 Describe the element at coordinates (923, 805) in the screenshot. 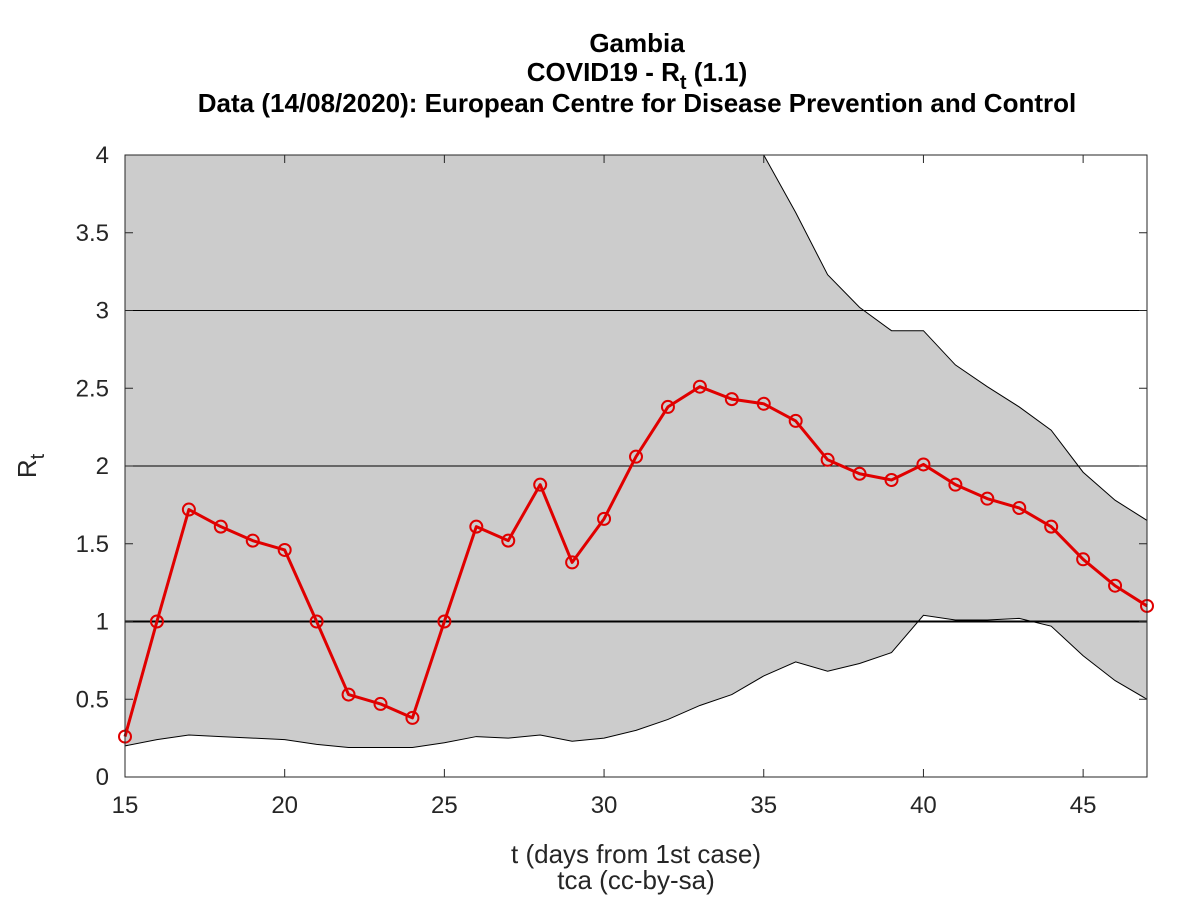

I see `x-tick-label: 40` at that location.